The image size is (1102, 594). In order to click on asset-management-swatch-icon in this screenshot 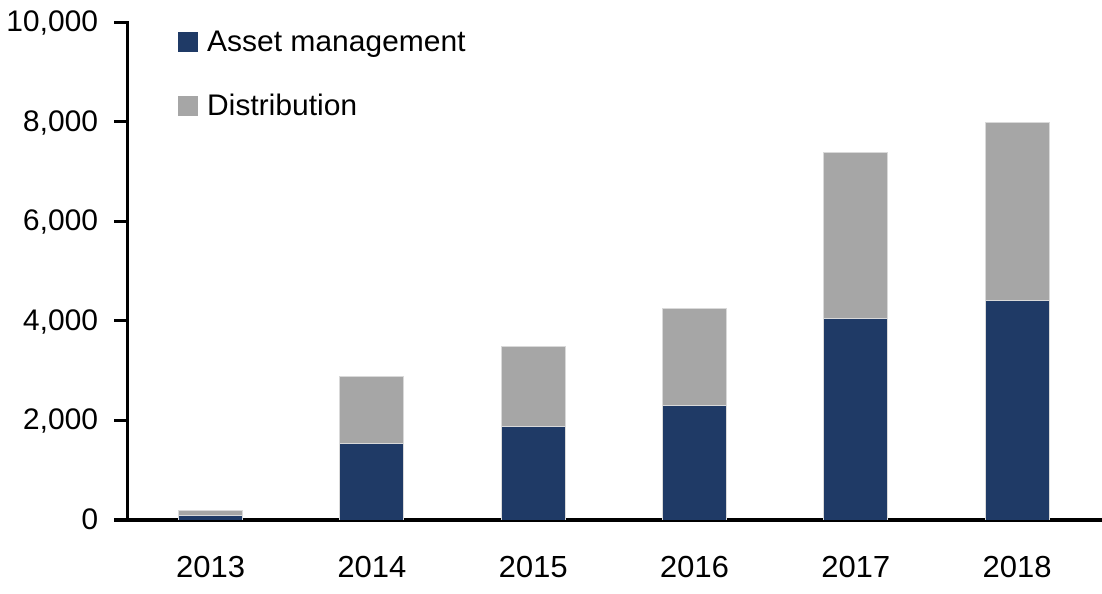, I will do `click(188, 42)`.